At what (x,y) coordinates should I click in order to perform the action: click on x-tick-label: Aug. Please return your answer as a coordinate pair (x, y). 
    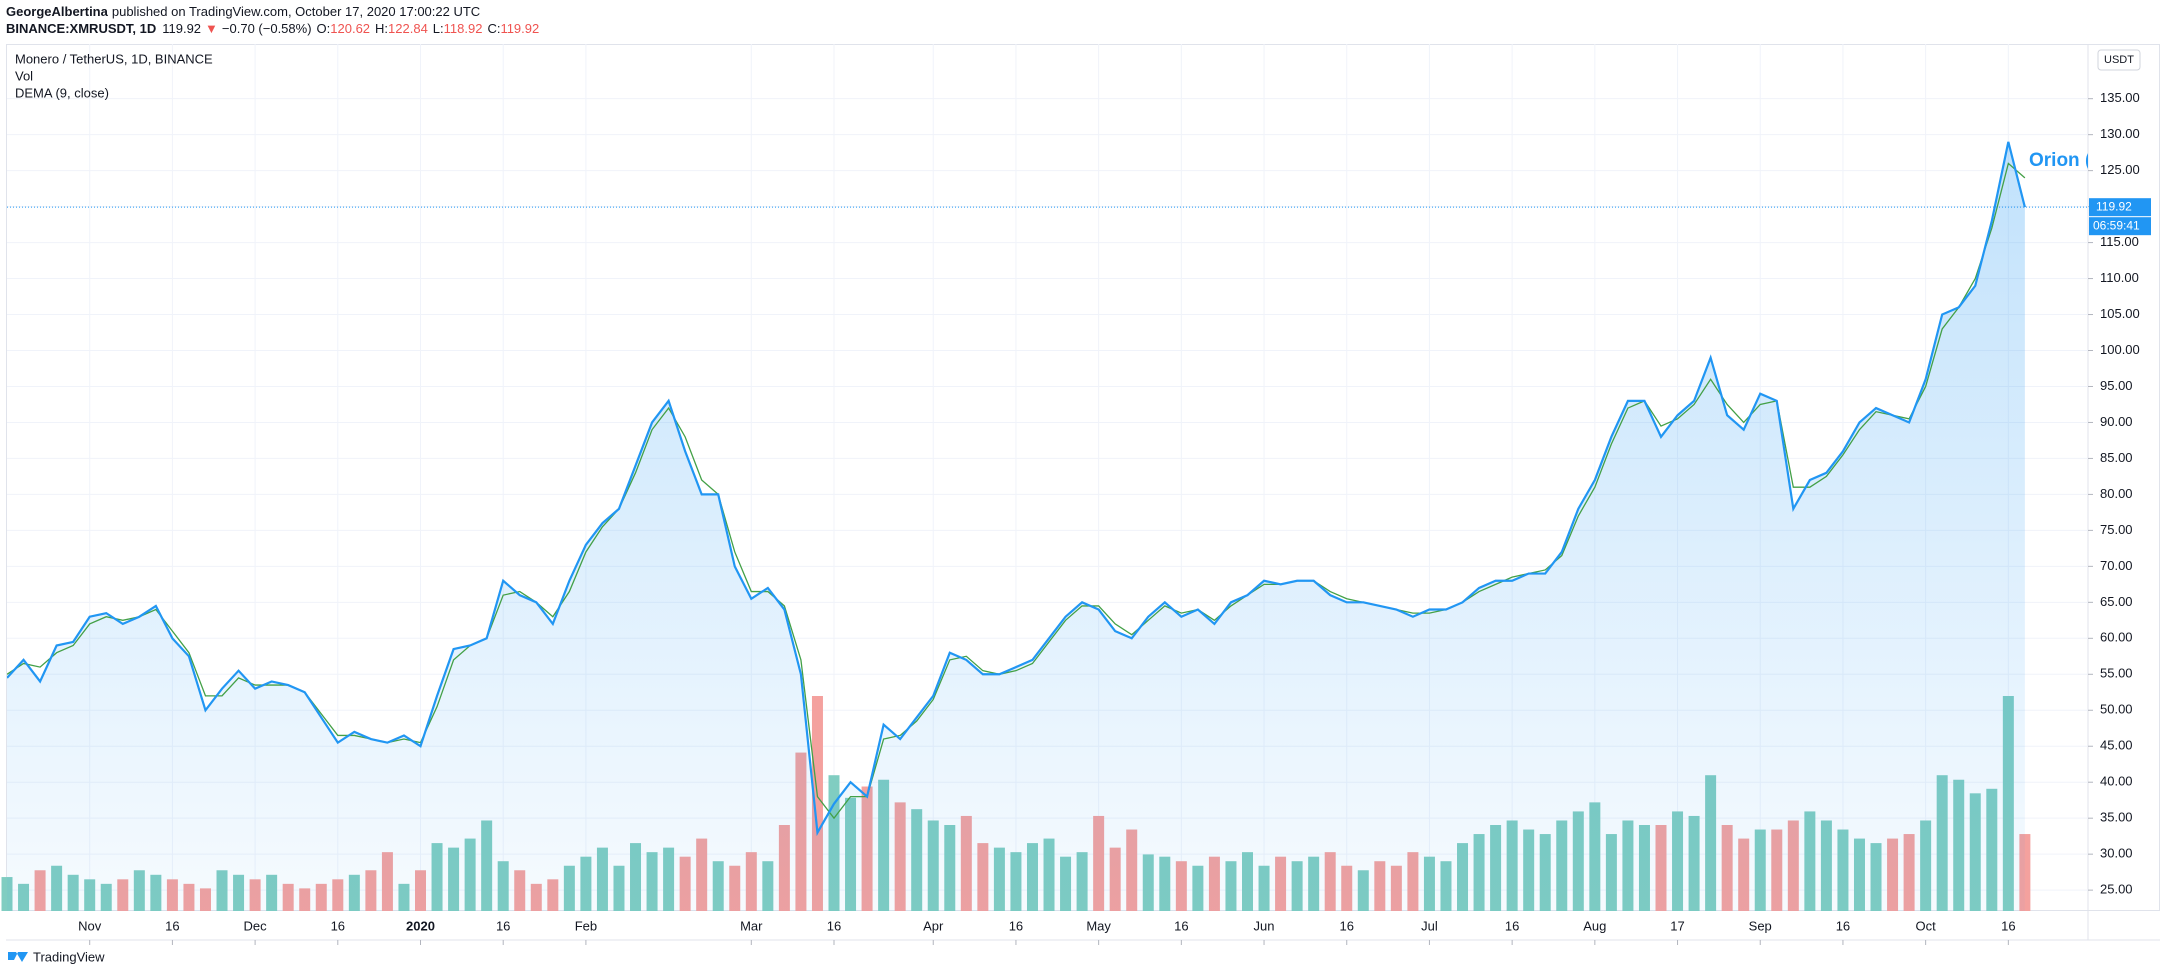
    Looking at the image, I should click on (1594, 925).